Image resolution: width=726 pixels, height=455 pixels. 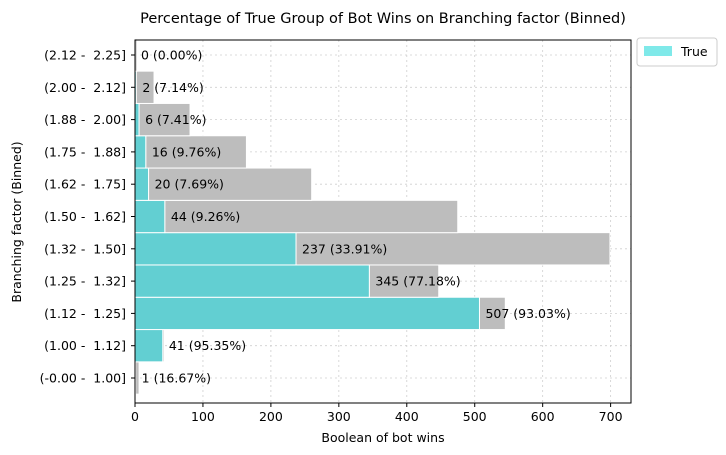 I want to click on data-label: 16 (9.76%), so click(x=186, y=151).